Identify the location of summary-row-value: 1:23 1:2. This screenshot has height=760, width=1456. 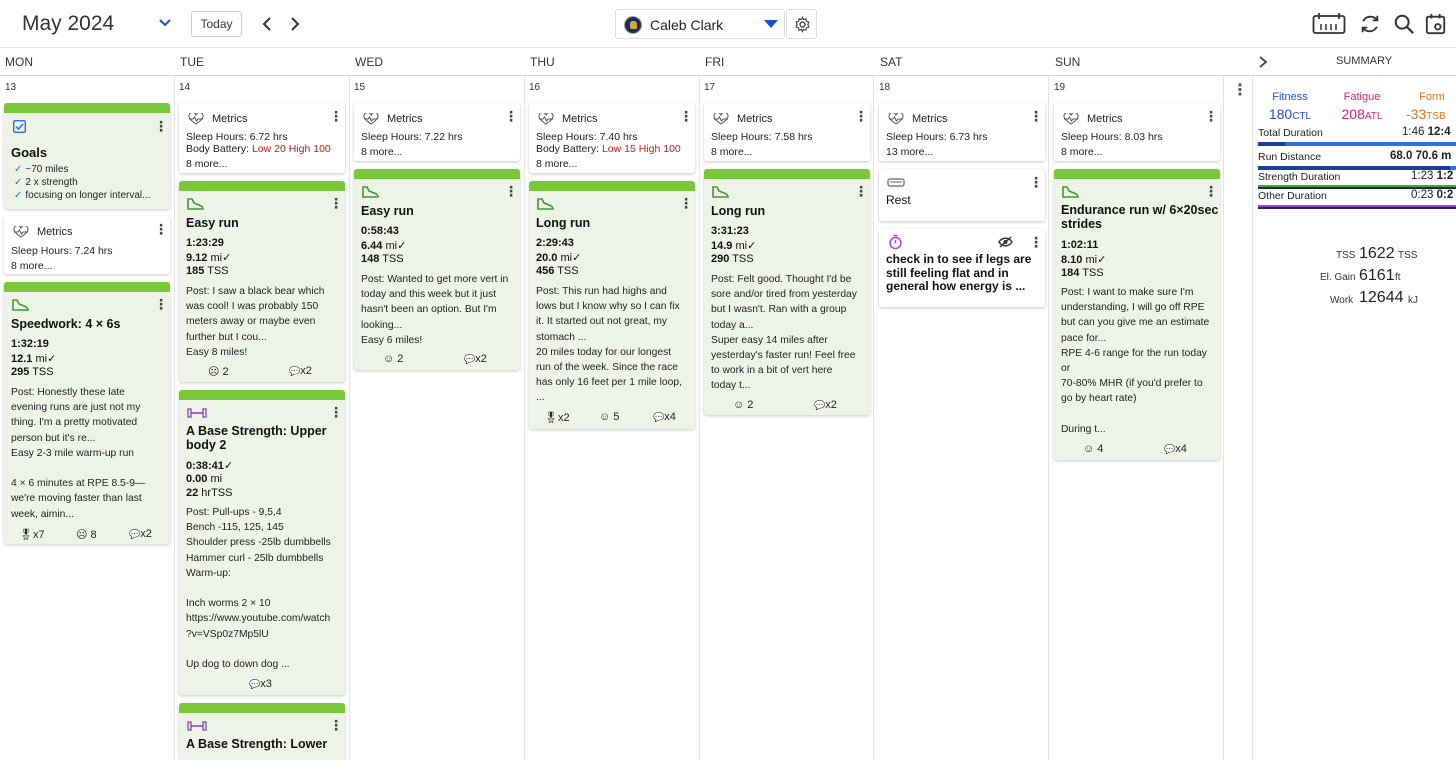
(1432, 176).